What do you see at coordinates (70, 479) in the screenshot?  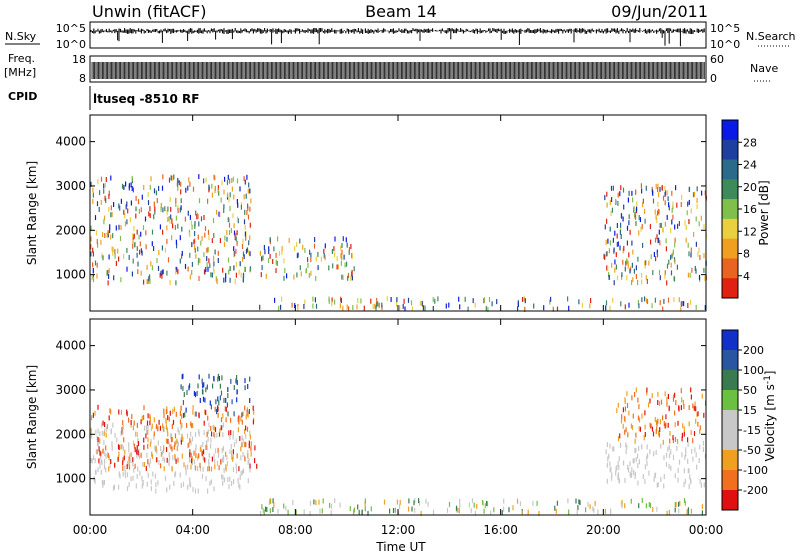 I see `velocity-y-tick-label: 1000` at bounding box center [70, 479].